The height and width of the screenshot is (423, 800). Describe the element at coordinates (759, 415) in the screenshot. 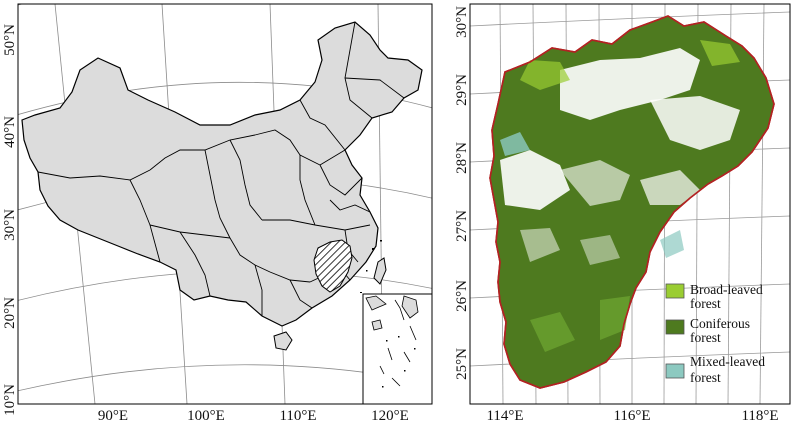

I see `right-lon-label-118: 118°E` at that location.